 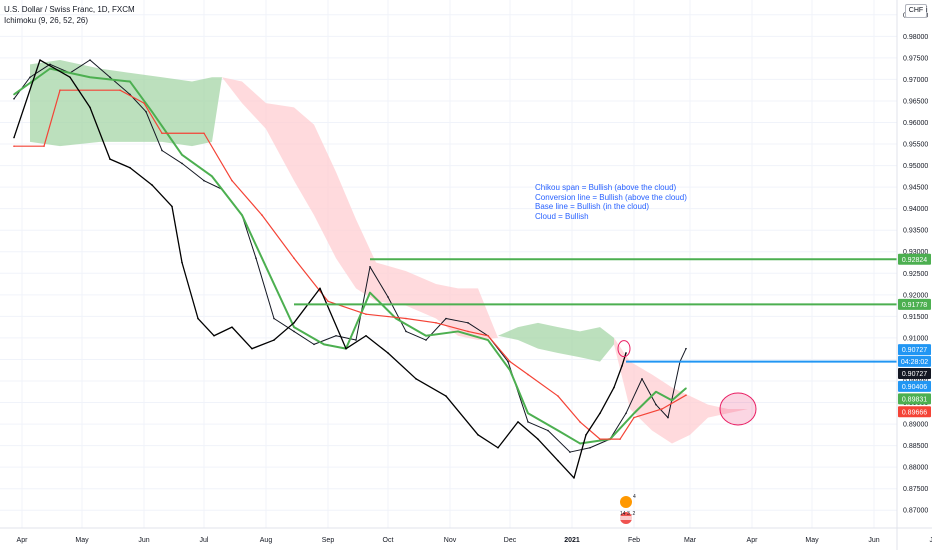 What do you see at coordinates (915, 58) in the screenshot?
I see `y-tick-label: 0.97500` at bounding box center [915, 58].